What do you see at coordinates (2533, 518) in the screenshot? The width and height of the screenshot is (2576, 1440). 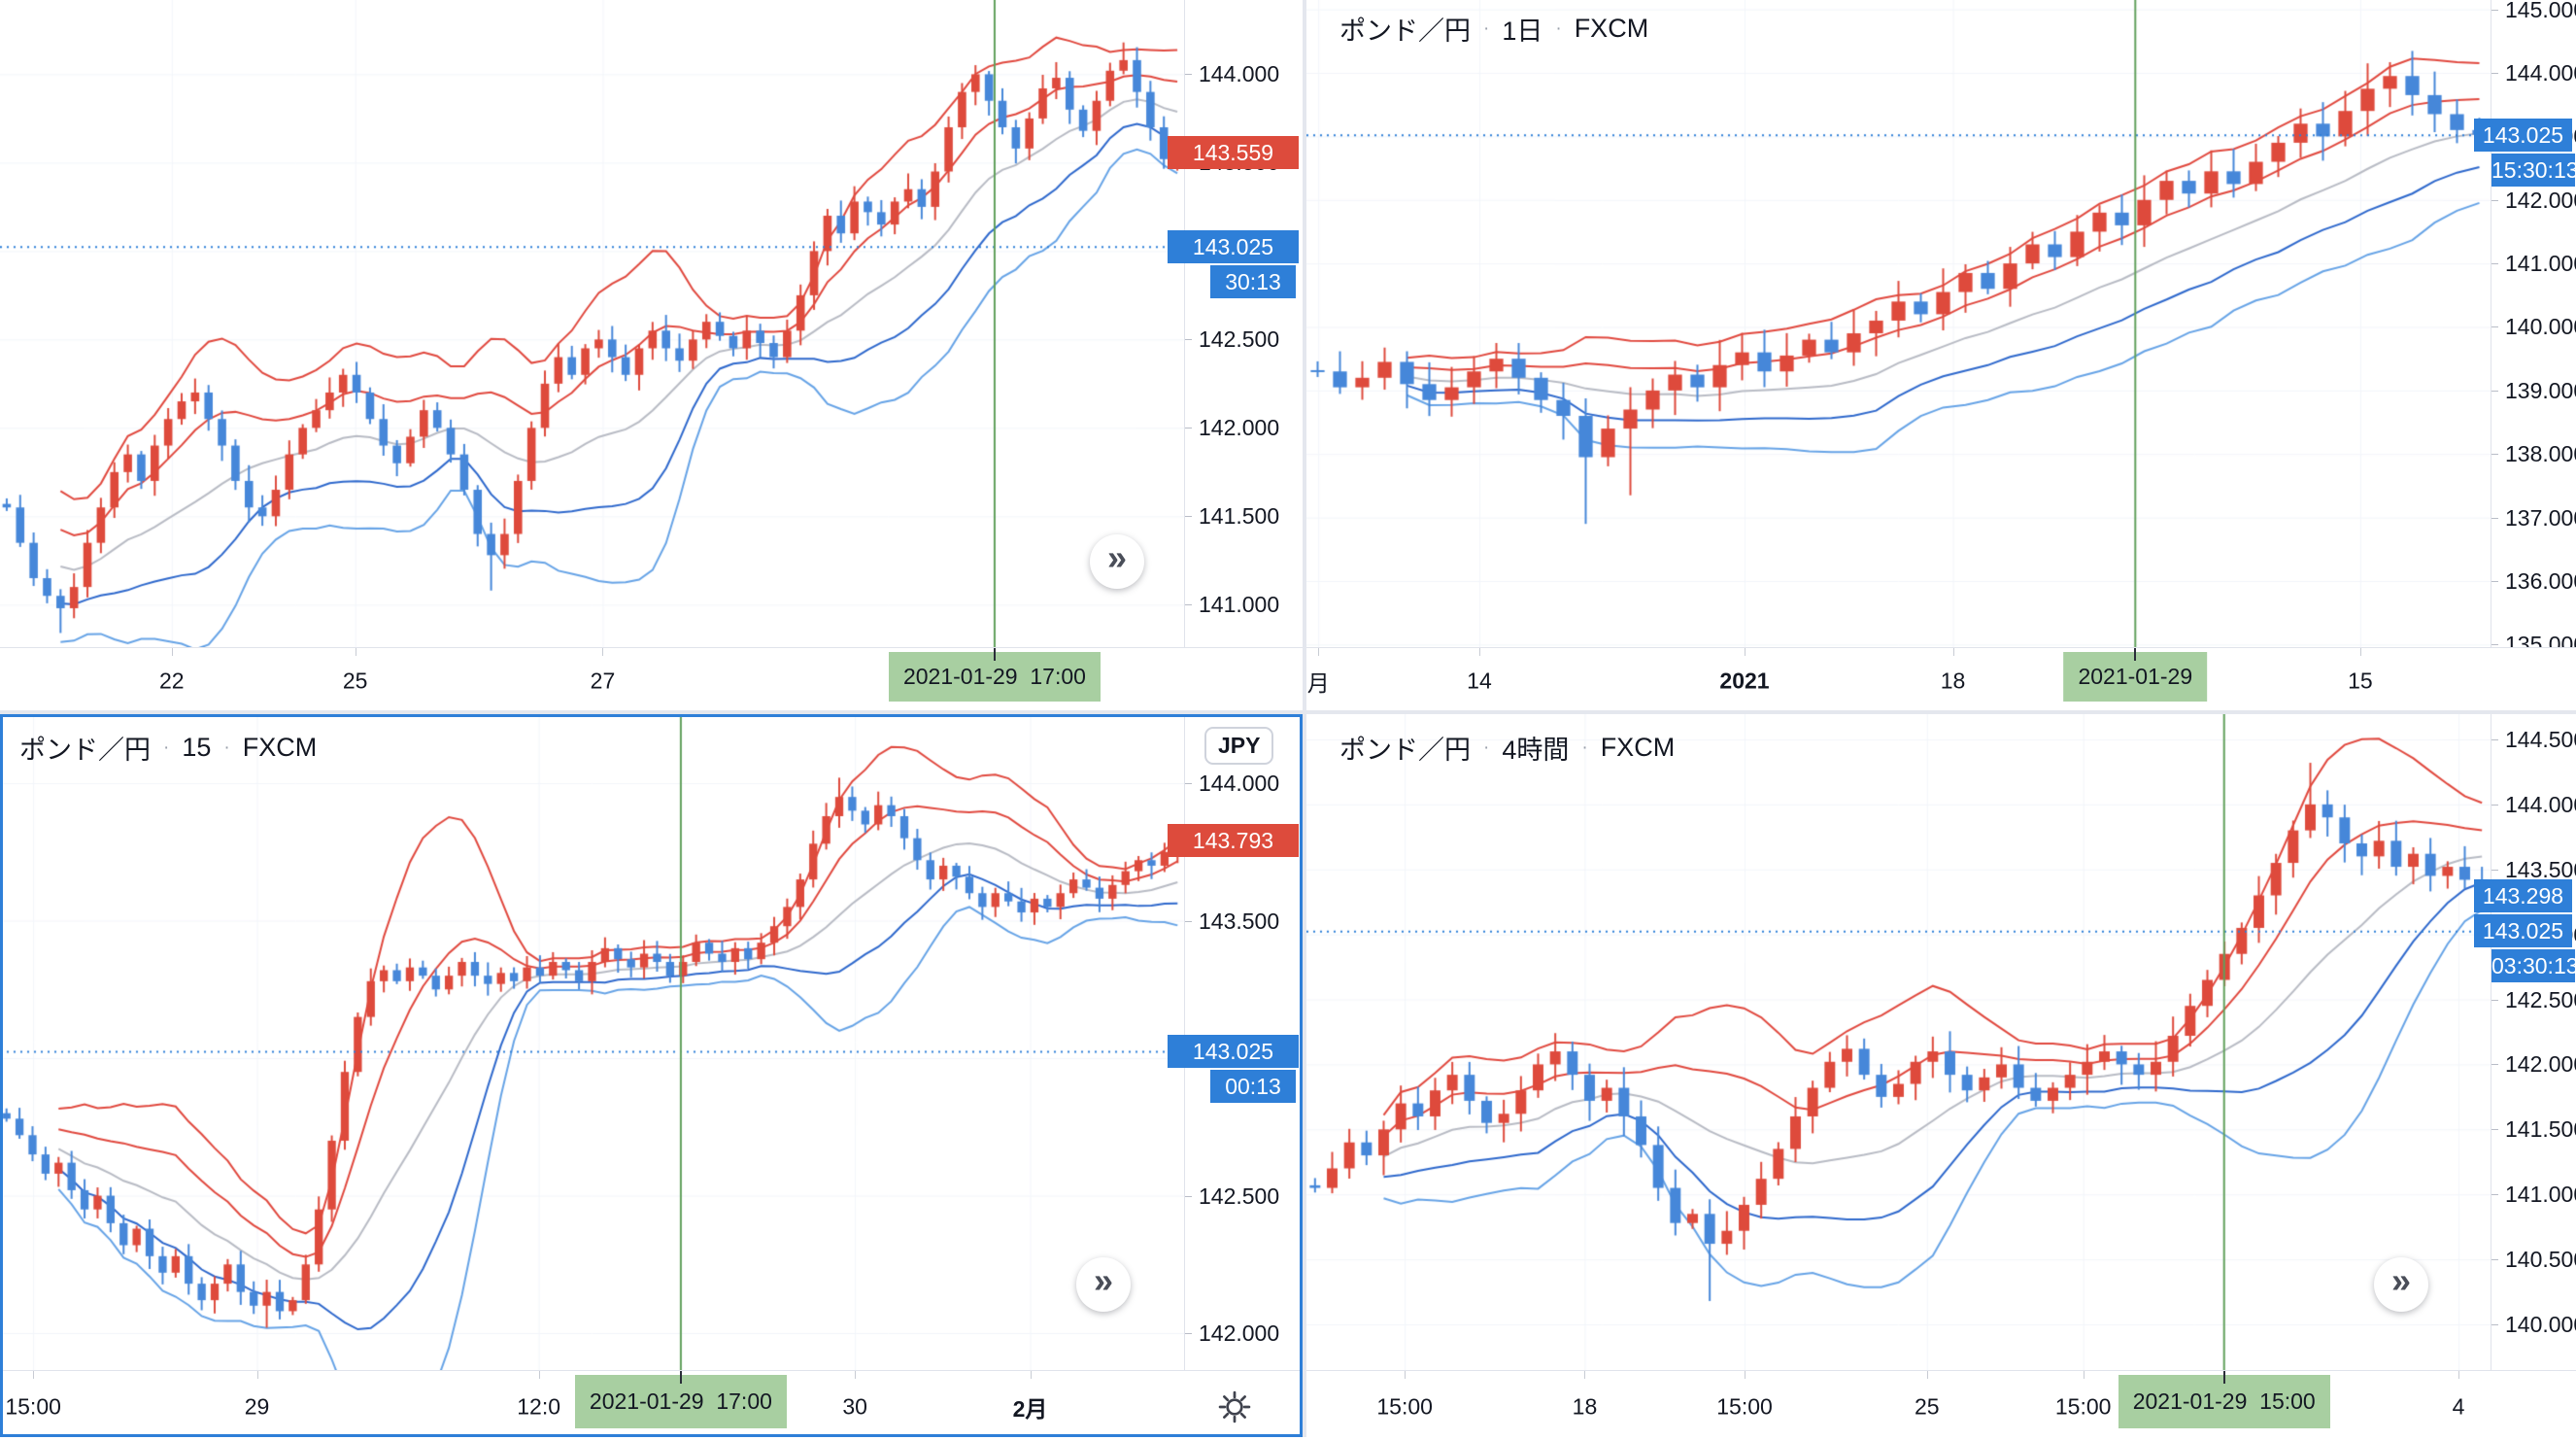 I see `price-tick: 137.000` at bounding box center [2533, 518].